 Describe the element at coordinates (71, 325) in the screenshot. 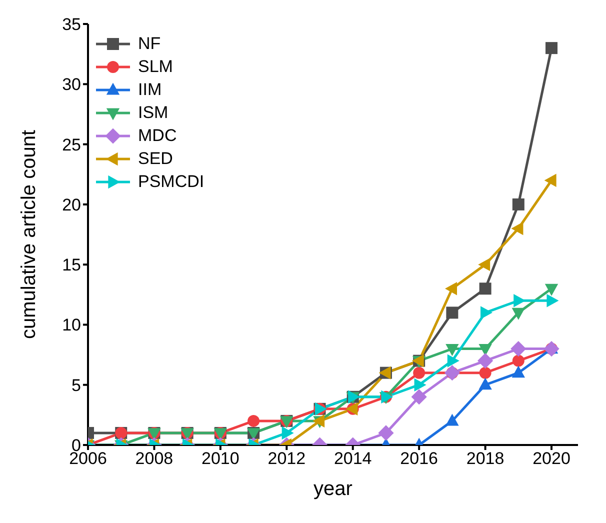

I see `y-tick-label: 10` at that location.